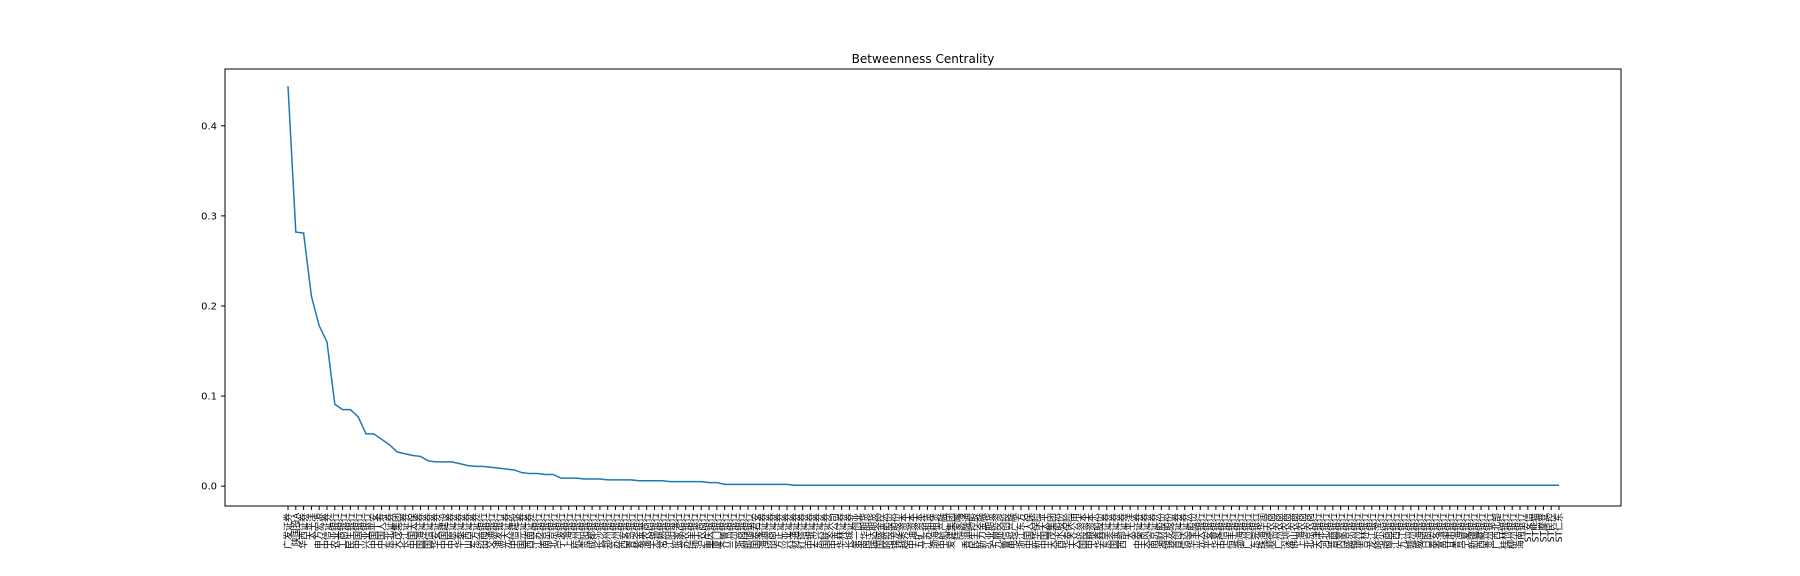  Describe the element at coordinates (1263, 531) in the screenshot. I see `x-tick-label: 珠海华润` at that location.